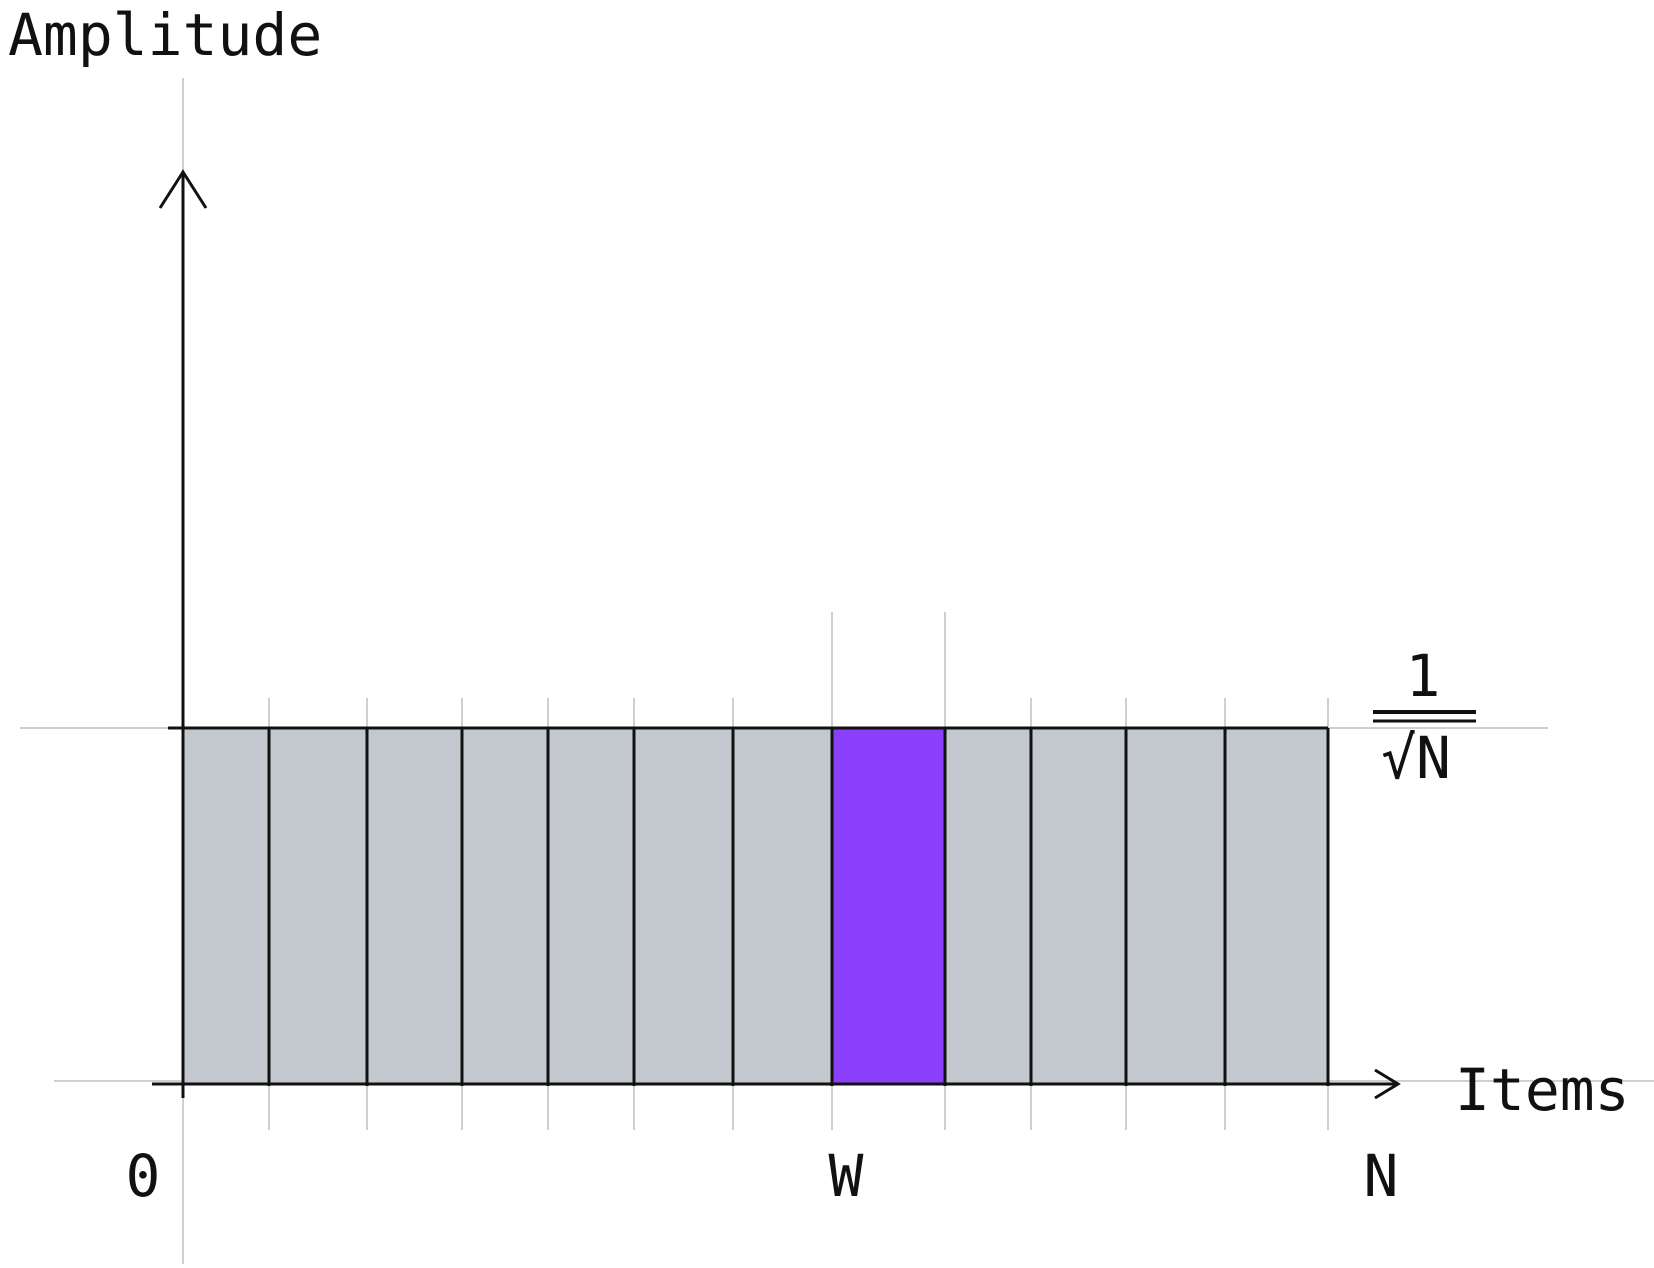 The height and width of the screenshot is (1268, 1654). Describe the element at coordinates (165, 35) in the screenshot. I see `y-axis-label: Amplitude` at that location.